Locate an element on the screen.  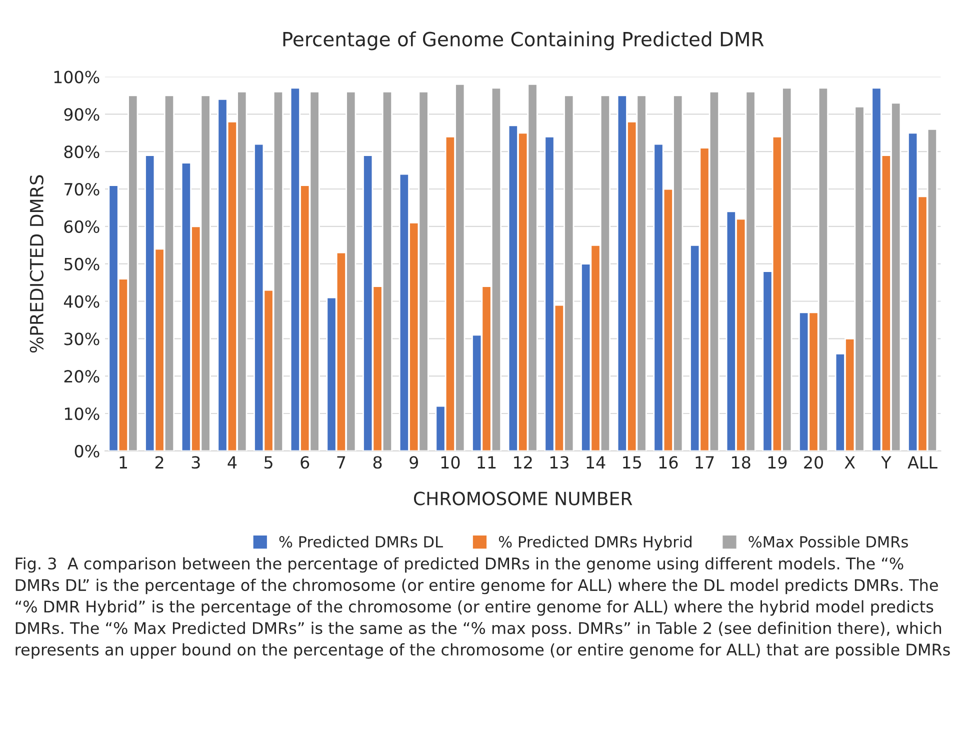
legend-label: %Max Possible DMRs is located at coordinates (828, 542).